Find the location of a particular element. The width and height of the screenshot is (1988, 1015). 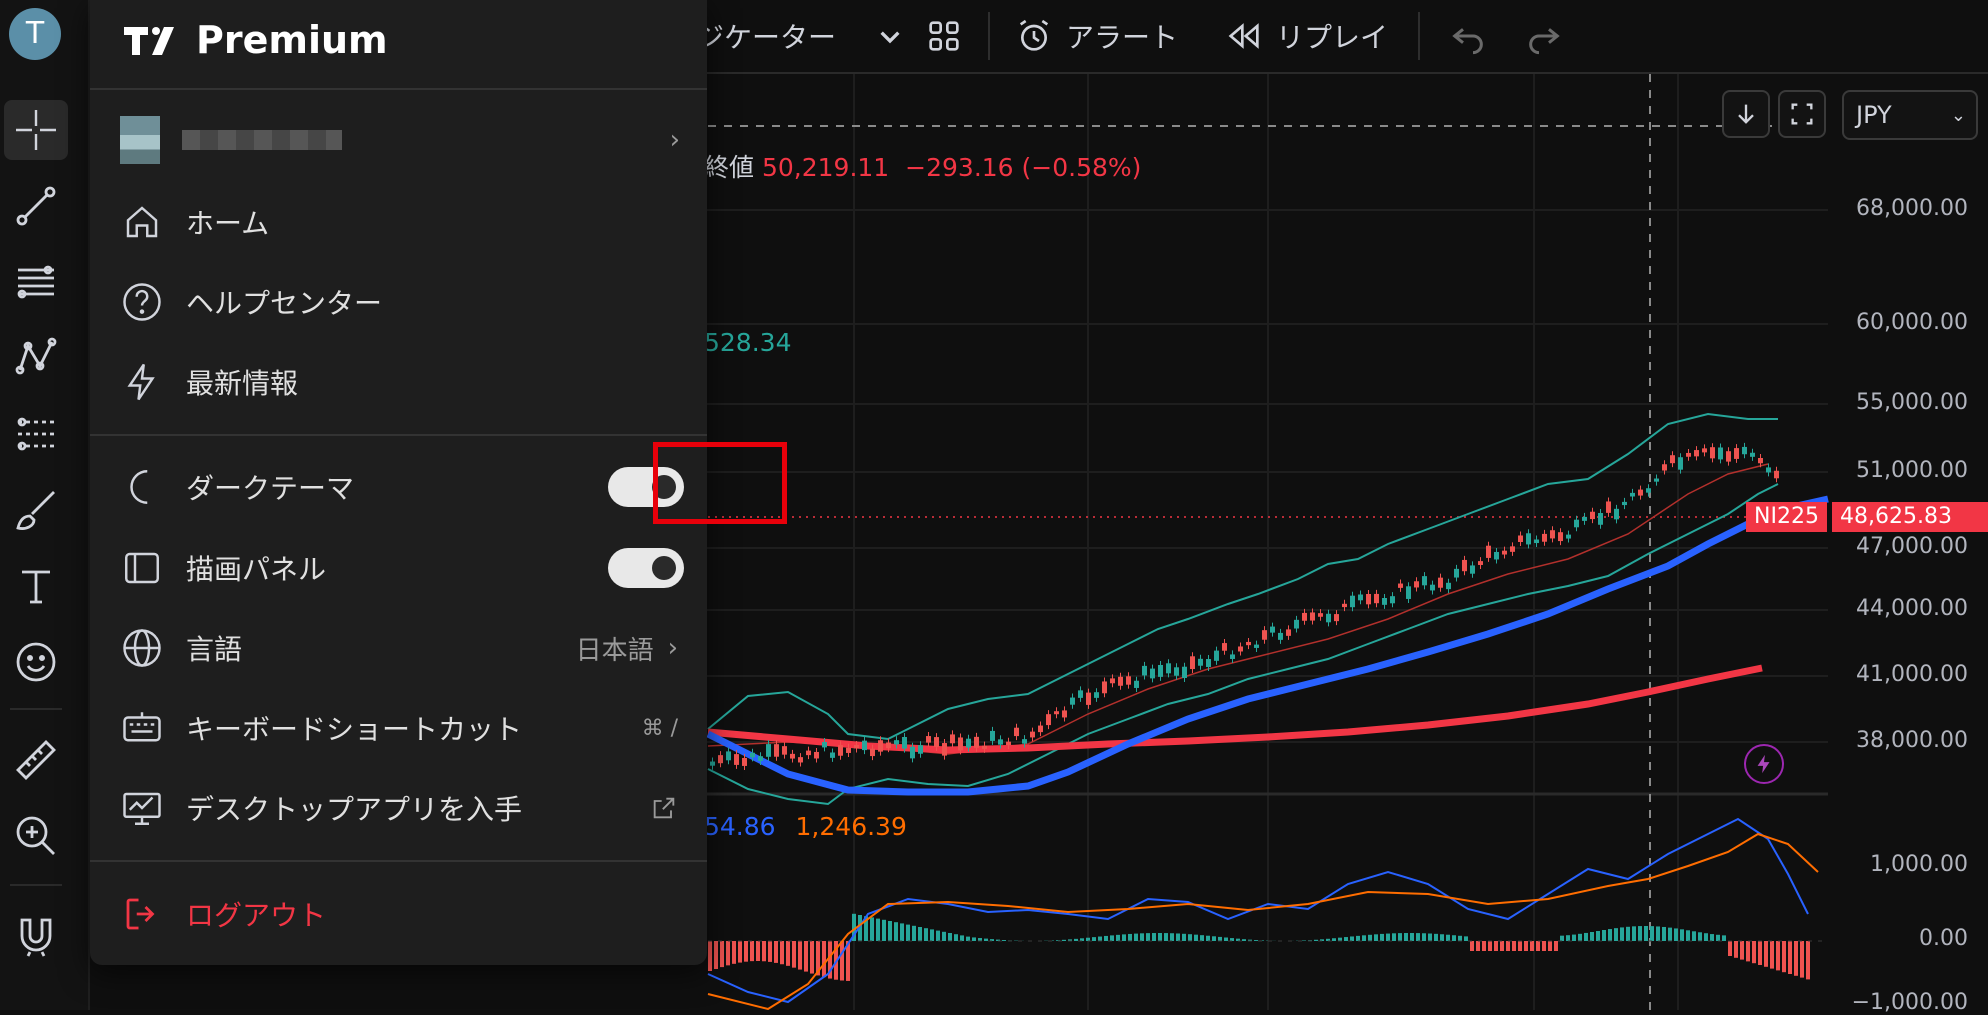

user-avatar: T is located at coordinates (35, 34).